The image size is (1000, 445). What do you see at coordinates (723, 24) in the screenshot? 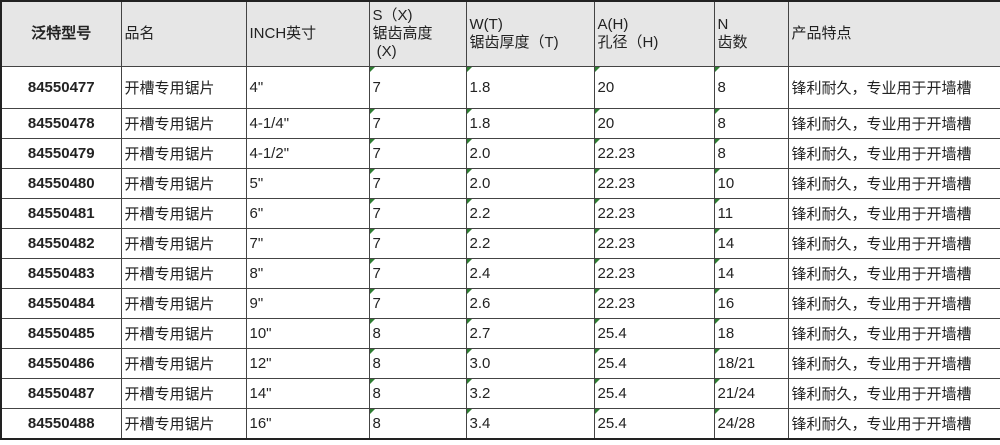
I see `header-n-line1: N` at bounding box center [723, 24].